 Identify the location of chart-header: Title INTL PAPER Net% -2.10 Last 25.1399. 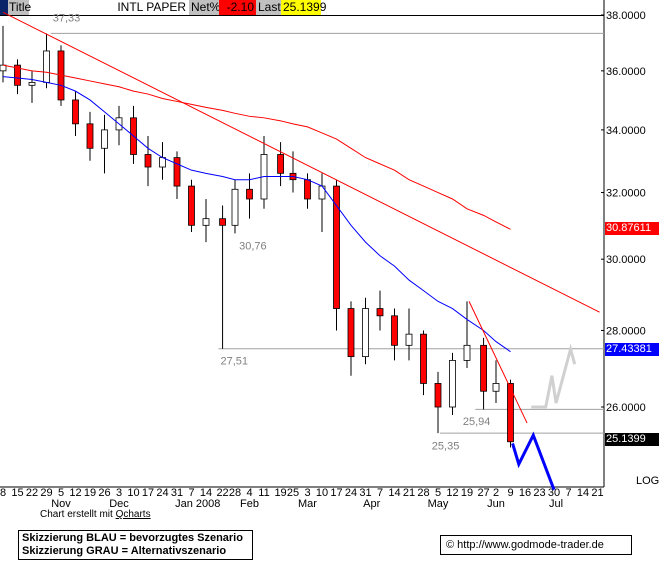
(302, 8).